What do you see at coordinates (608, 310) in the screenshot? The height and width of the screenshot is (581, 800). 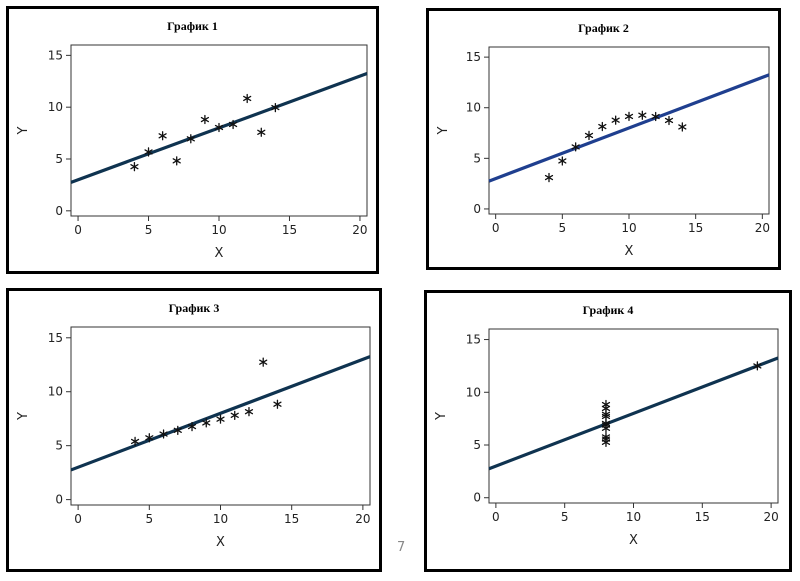 I see `chart4-title: График 4` at bounding box center [608, 310].